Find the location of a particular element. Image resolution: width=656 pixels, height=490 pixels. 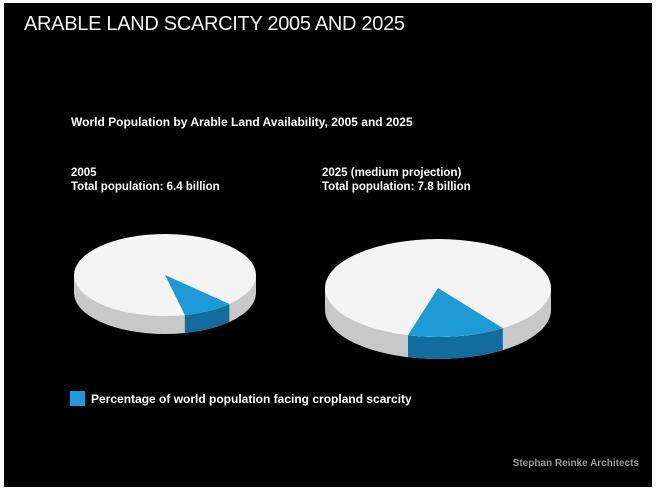

chart-2005-year: 2005 is located at coordinates (84, 173).